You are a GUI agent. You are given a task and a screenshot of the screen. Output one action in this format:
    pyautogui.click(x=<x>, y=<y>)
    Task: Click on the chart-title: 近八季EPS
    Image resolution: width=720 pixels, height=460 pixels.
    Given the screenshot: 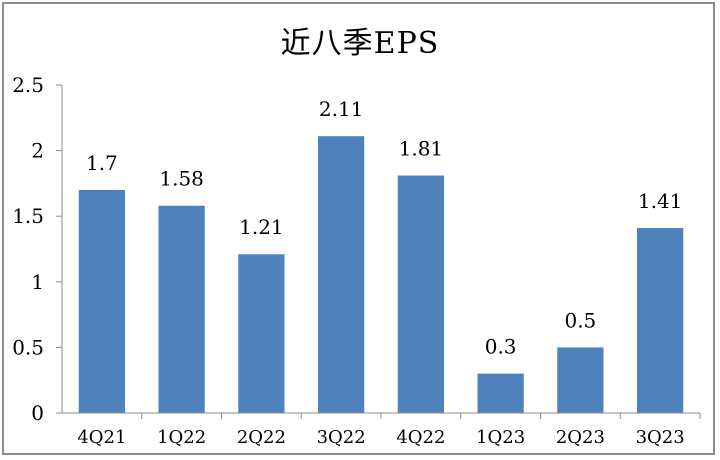 What is the action you would take?
    pyautogui.click(x=360, y=43)
    